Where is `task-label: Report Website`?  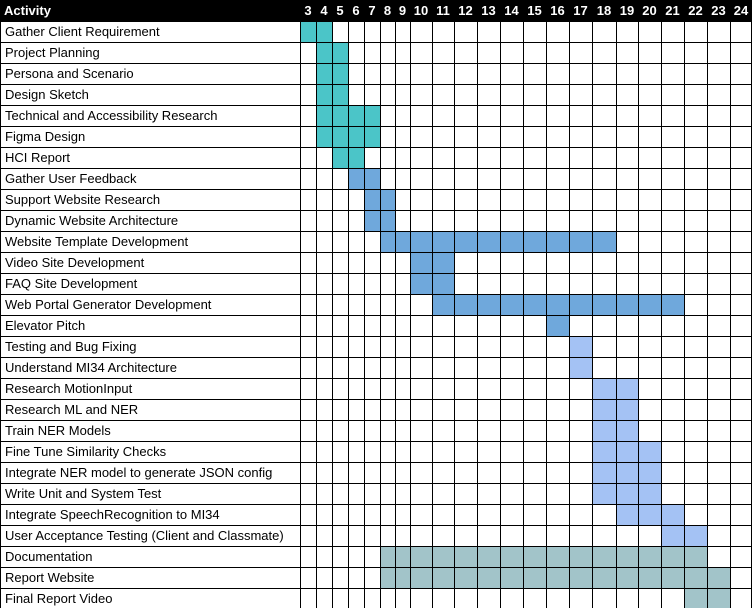
task-label: Report Website is located at coordinates (49, 577).